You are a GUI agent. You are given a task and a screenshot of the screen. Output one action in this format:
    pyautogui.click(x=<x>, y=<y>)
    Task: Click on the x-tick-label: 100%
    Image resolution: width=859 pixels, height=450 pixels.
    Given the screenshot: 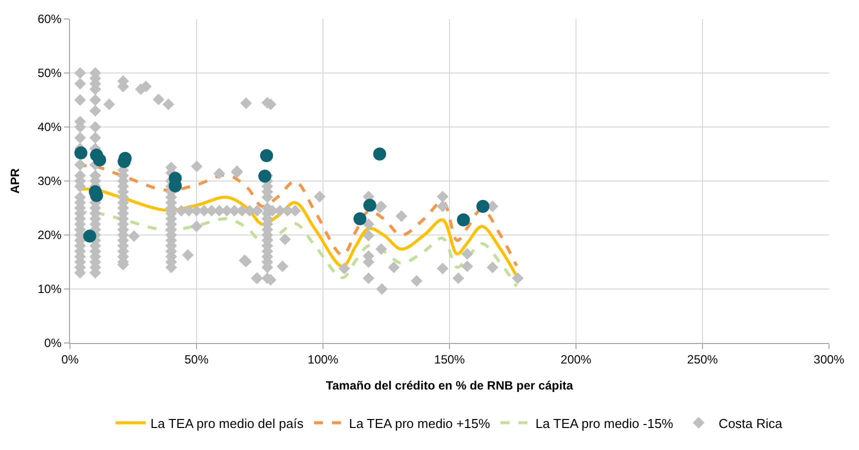 What is the action you would take?
    pyautogui.click(x=323, y=359)
    